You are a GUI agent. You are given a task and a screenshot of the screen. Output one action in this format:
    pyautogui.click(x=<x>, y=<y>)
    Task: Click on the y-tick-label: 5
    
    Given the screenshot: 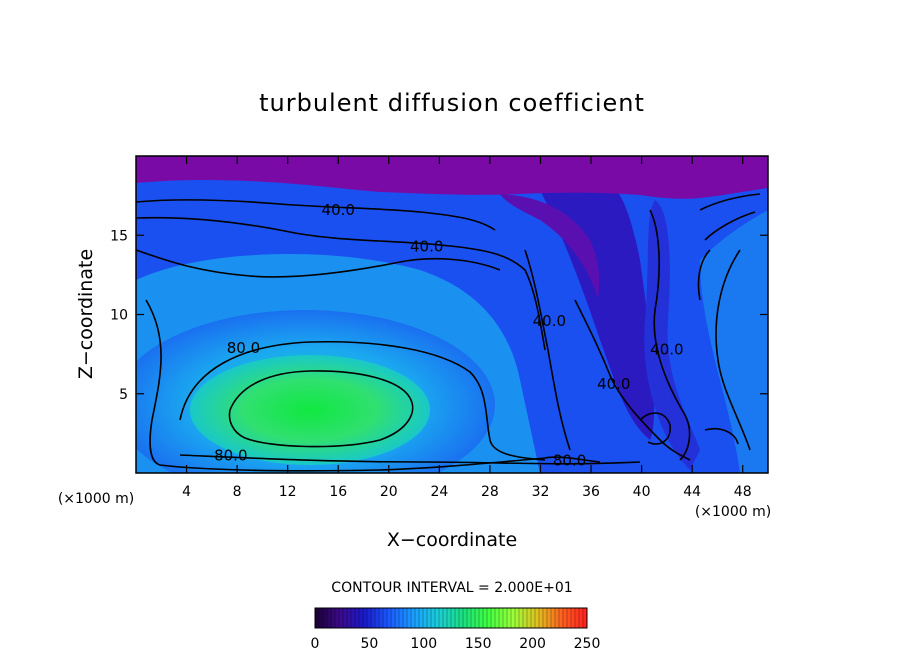 What is the action you would take?
    pyautogui.click(x=123, y=395)
    